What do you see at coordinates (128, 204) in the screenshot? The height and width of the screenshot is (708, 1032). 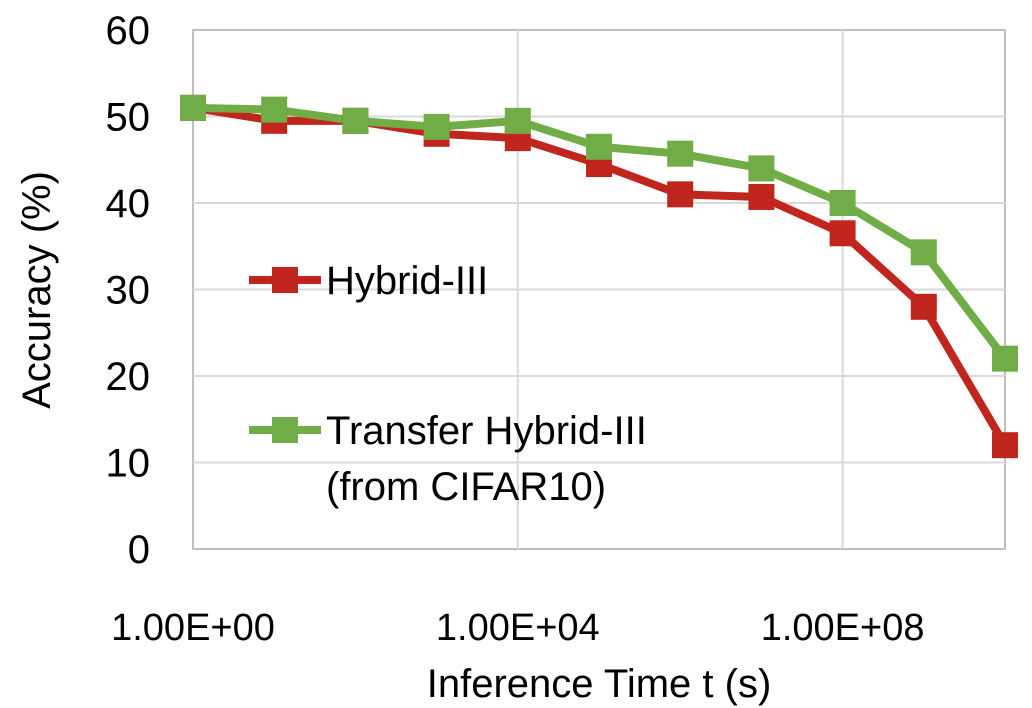 I see `y-tick-label: 40` at bounding box center [128, 204].